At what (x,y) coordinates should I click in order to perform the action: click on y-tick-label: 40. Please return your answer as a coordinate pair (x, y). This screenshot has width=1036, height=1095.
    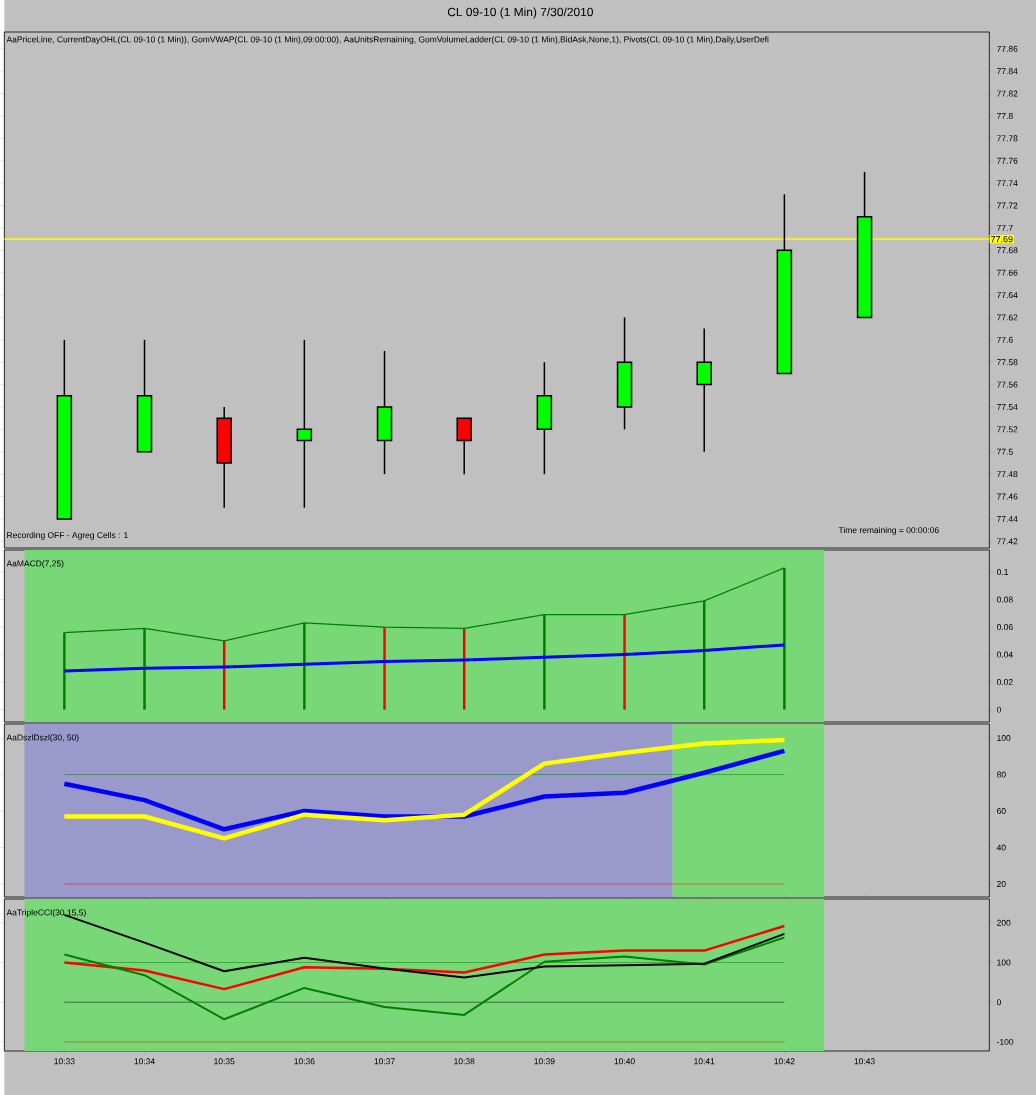
    Looking at the image, I should click on (1001, 847).